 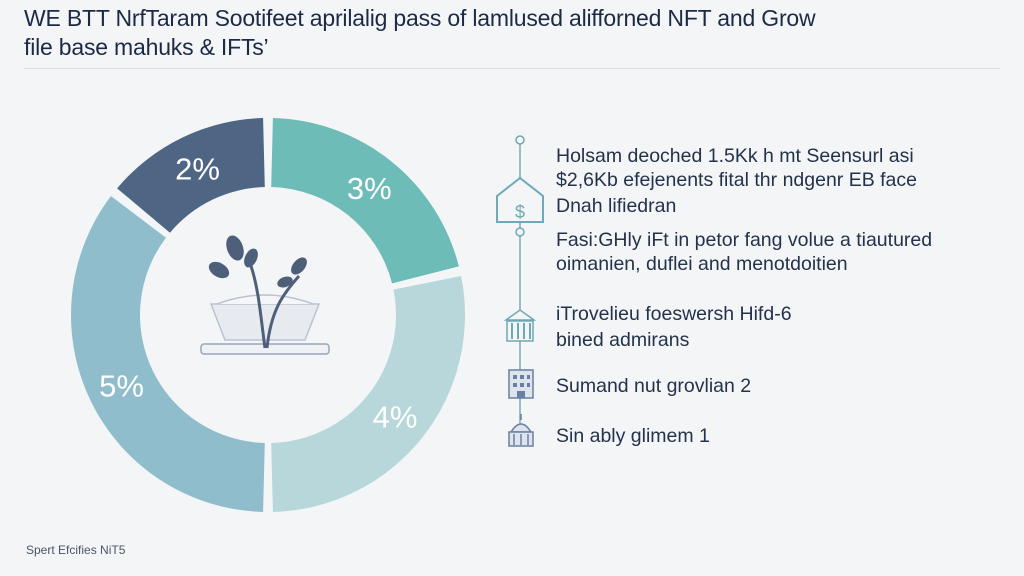 What do you see at coordinates (520, 186) in the screenshot?
I see `bank-dollar-icon: $` at bounding box center [520, 186].